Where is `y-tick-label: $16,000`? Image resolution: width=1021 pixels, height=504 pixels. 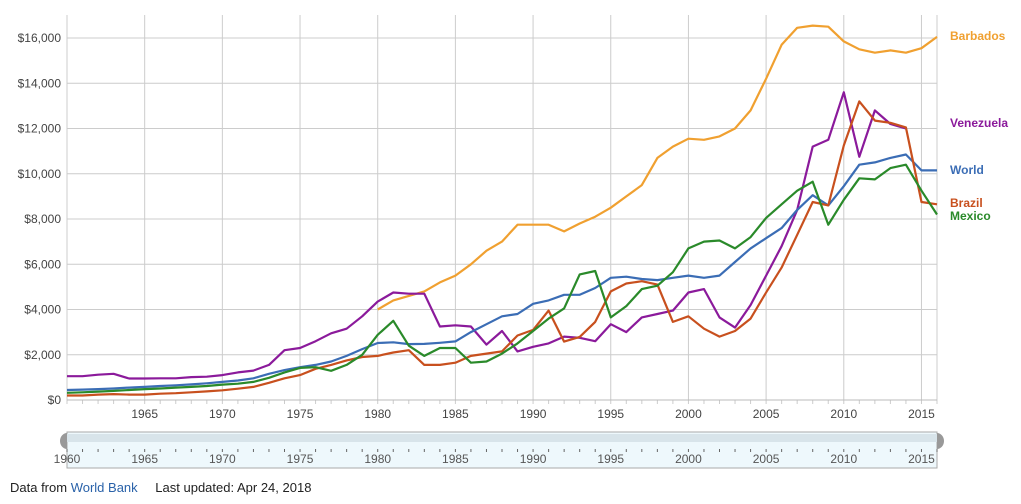 y-tick-label: $16,000 is located at coordinates (40, 38).